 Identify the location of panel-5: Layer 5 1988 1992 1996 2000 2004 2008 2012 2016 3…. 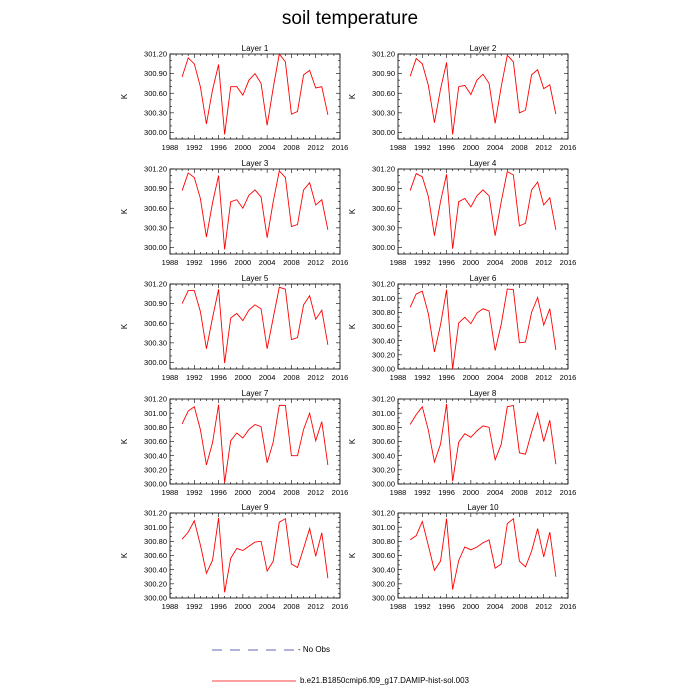
(234, 328).